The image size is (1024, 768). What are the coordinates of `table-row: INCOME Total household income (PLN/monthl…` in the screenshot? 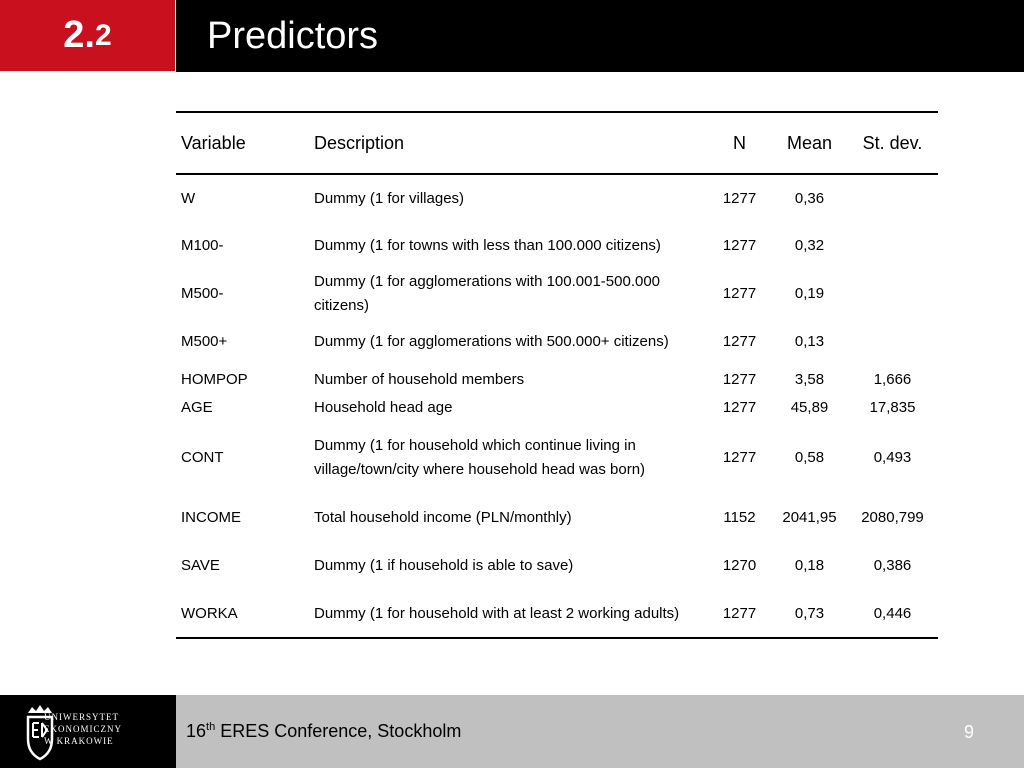 It's located at (557, 518).